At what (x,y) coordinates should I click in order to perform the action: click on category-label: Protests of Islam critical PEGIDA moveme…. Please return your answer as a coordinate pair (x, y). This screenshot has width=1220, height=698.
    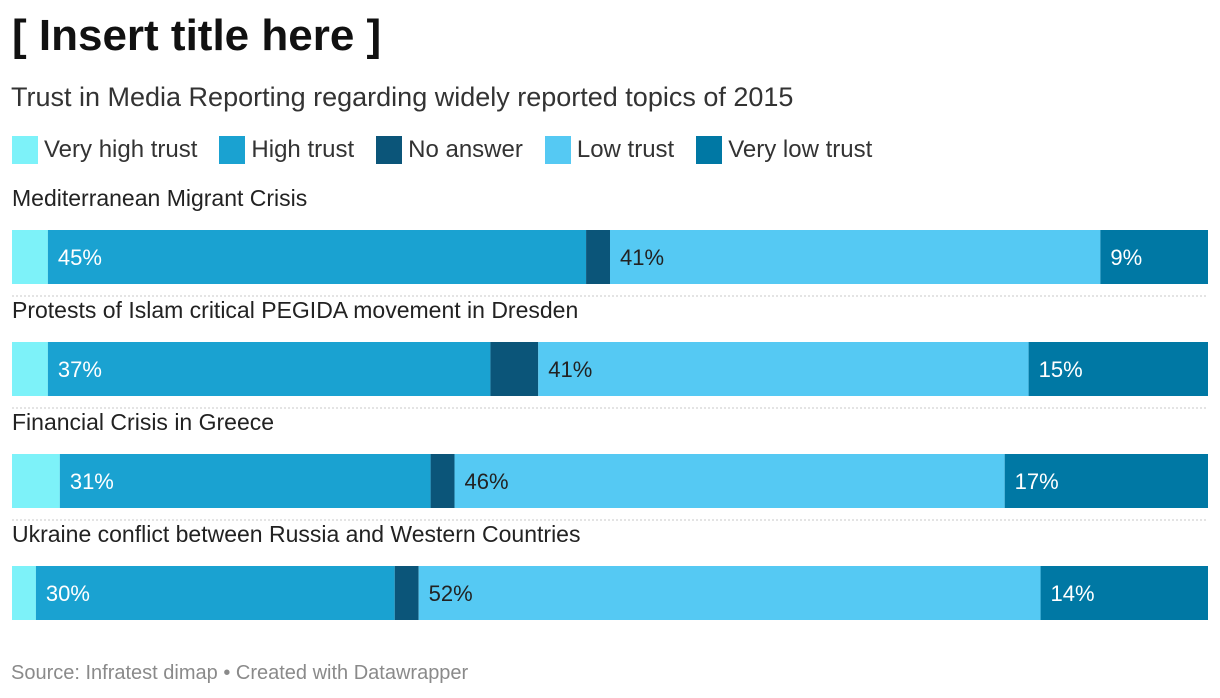
    Looking at the image, I should click on (295, 310).